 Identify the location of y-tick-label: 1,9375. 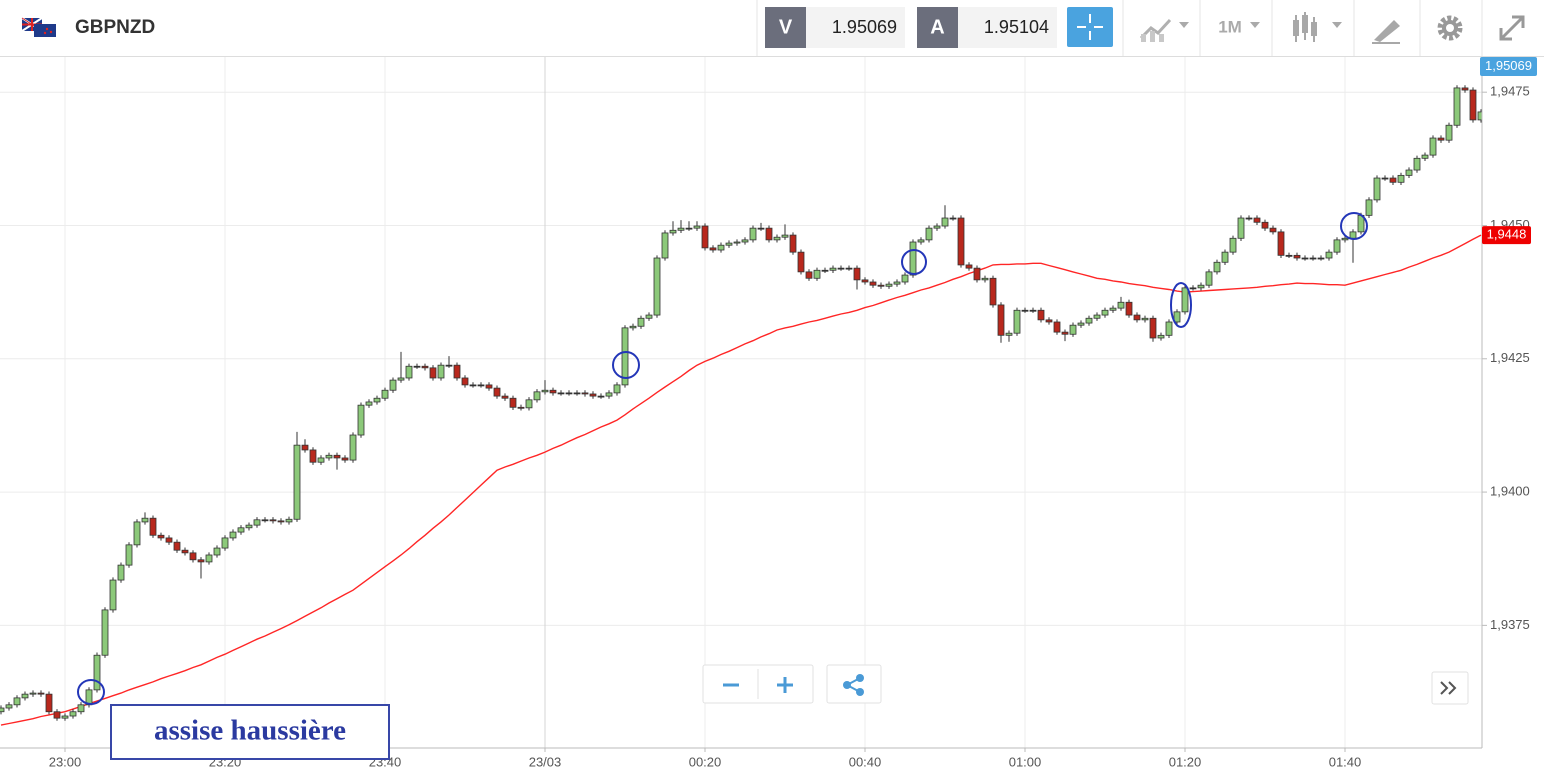
(1510, 624).